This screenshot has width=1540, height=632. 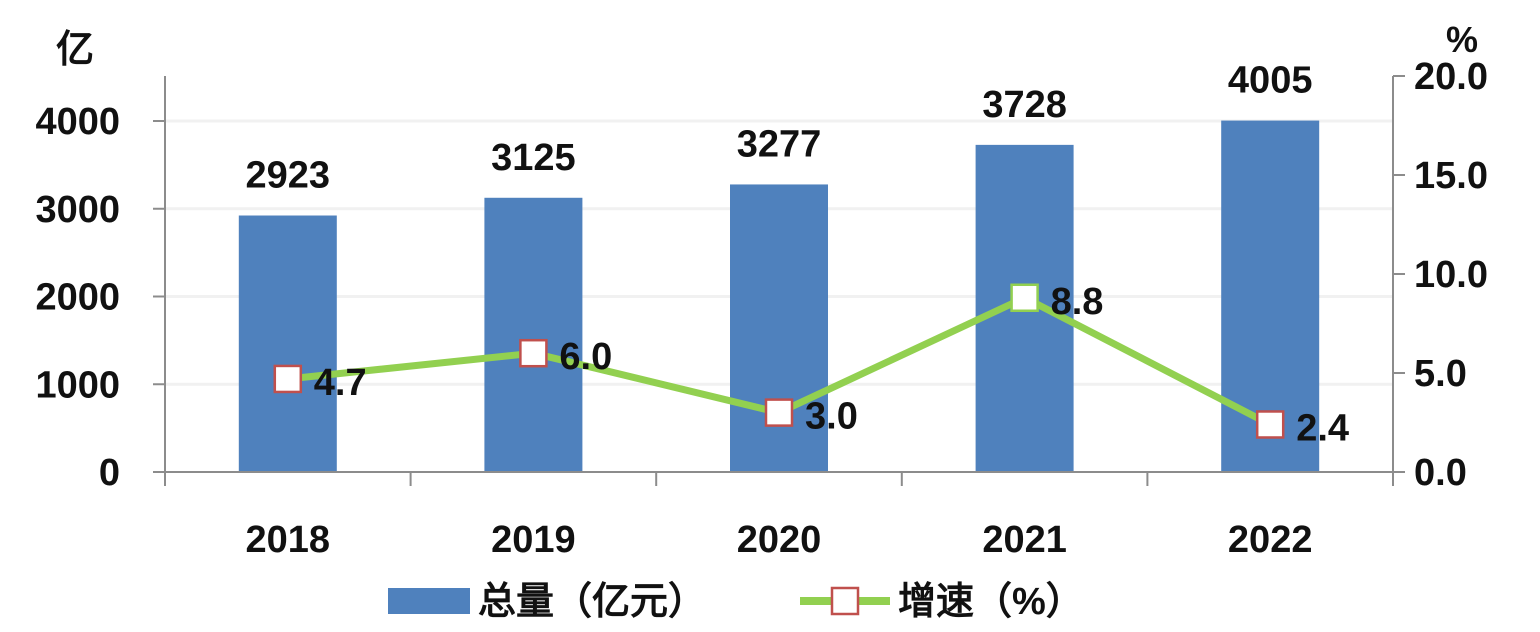 What do you see at coordinates (1024, 105) in the screenshot?
I see `bar-value-label-2021: 3728` at bounding box center [1024, 105].